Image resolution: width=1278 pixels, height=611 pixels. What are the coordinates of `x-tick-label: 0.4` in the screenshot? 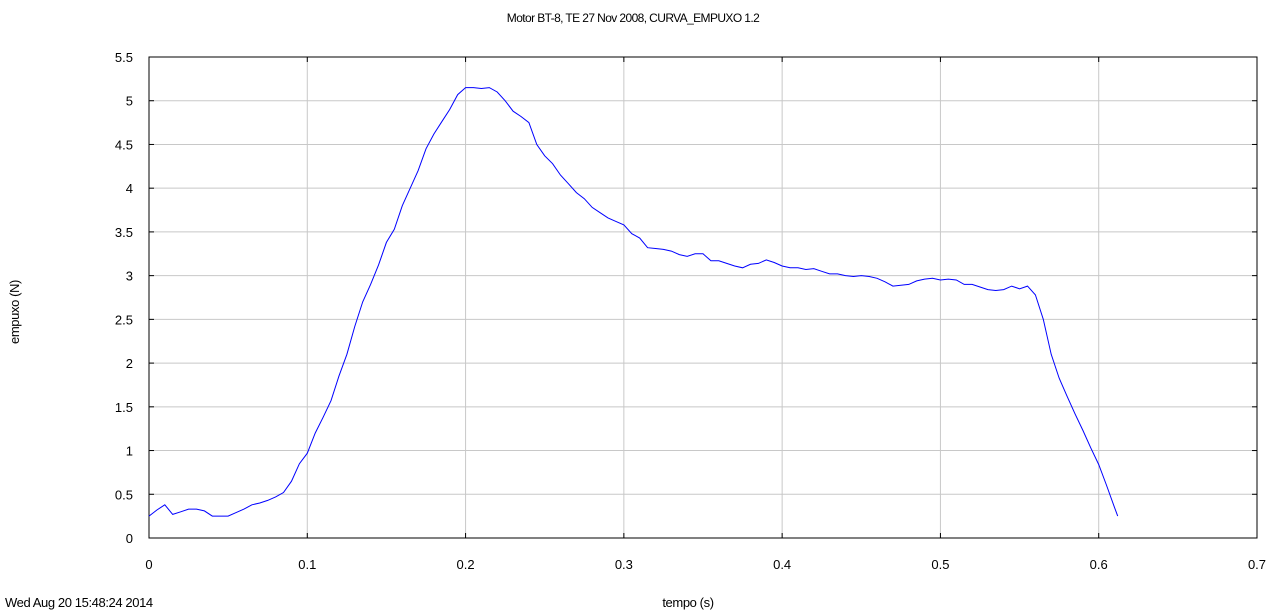 It's located at (782, 564).